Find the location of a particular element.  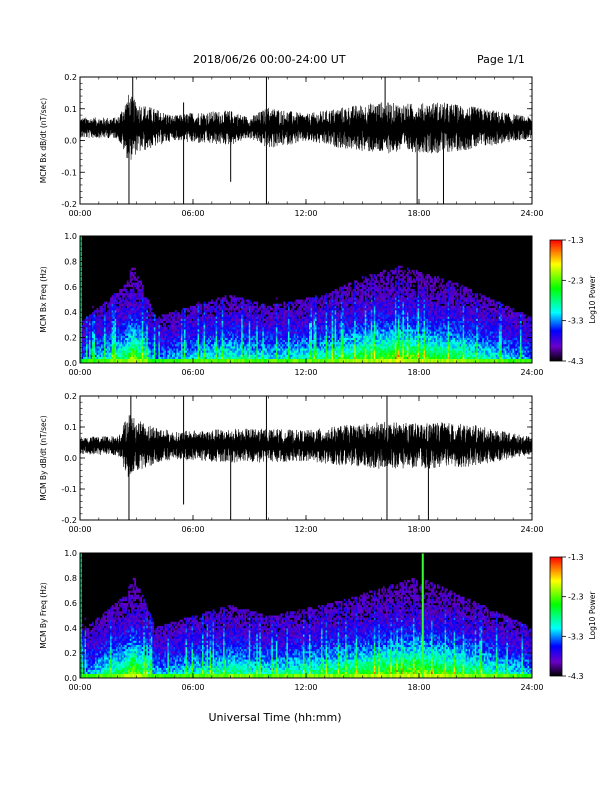

spectrogram-cells is located at coordinates (306, 314).